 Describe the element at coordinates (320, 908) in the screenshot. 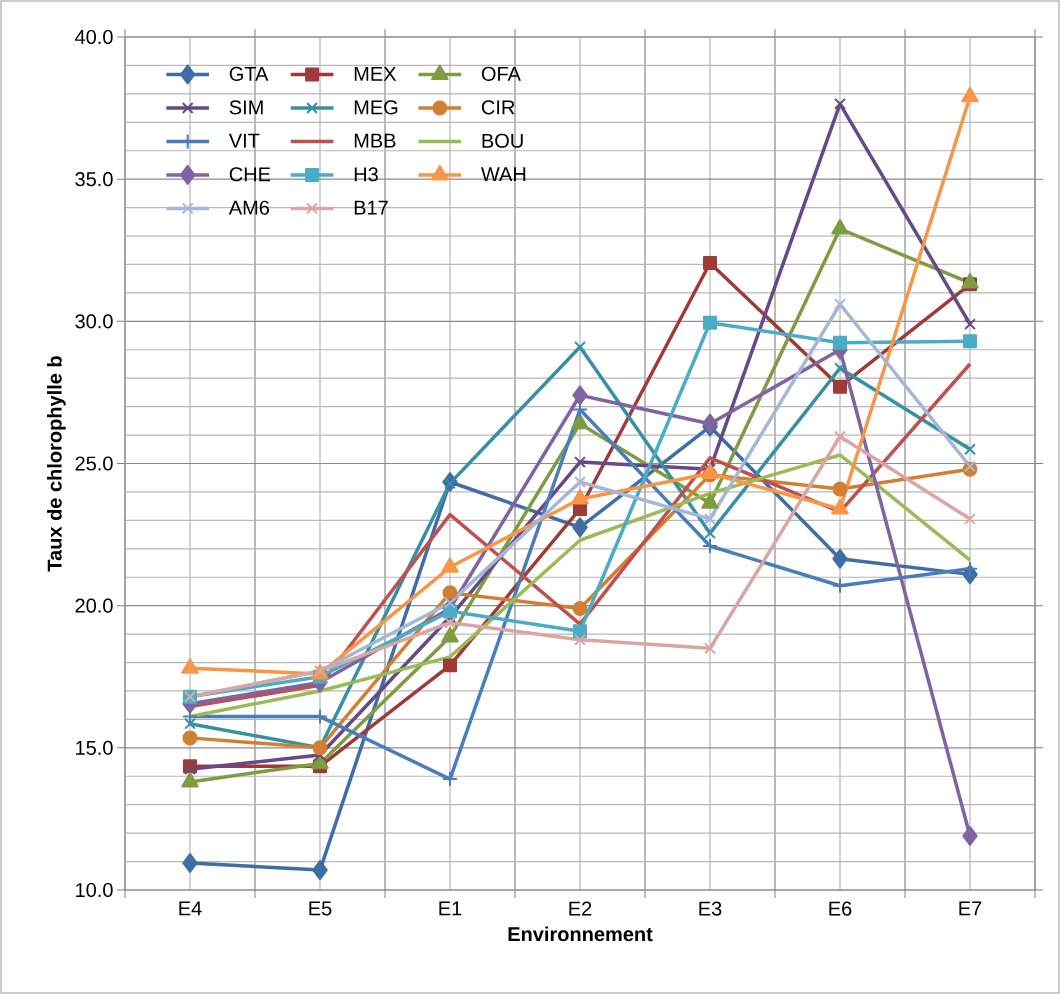

I see `x-tick-label: E5` at that location.